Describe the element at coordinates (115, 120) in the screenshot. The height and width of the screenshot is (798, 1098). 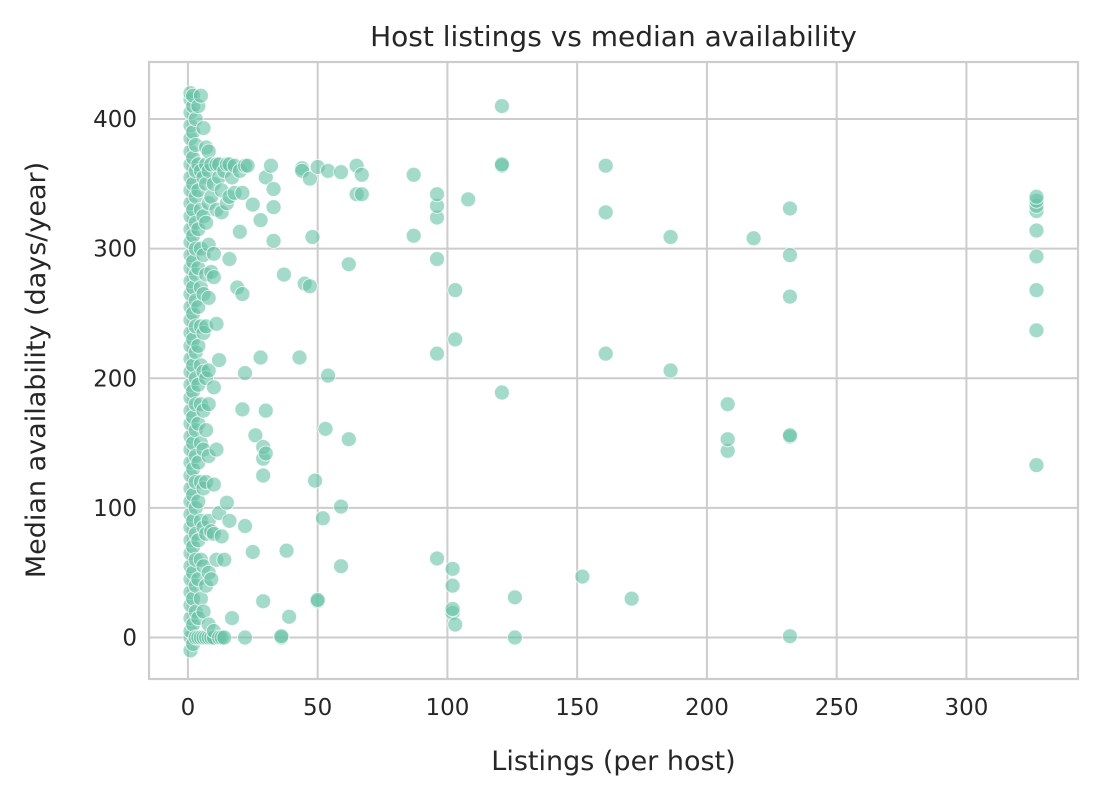
I see `y-tick-label: 400` at that location.